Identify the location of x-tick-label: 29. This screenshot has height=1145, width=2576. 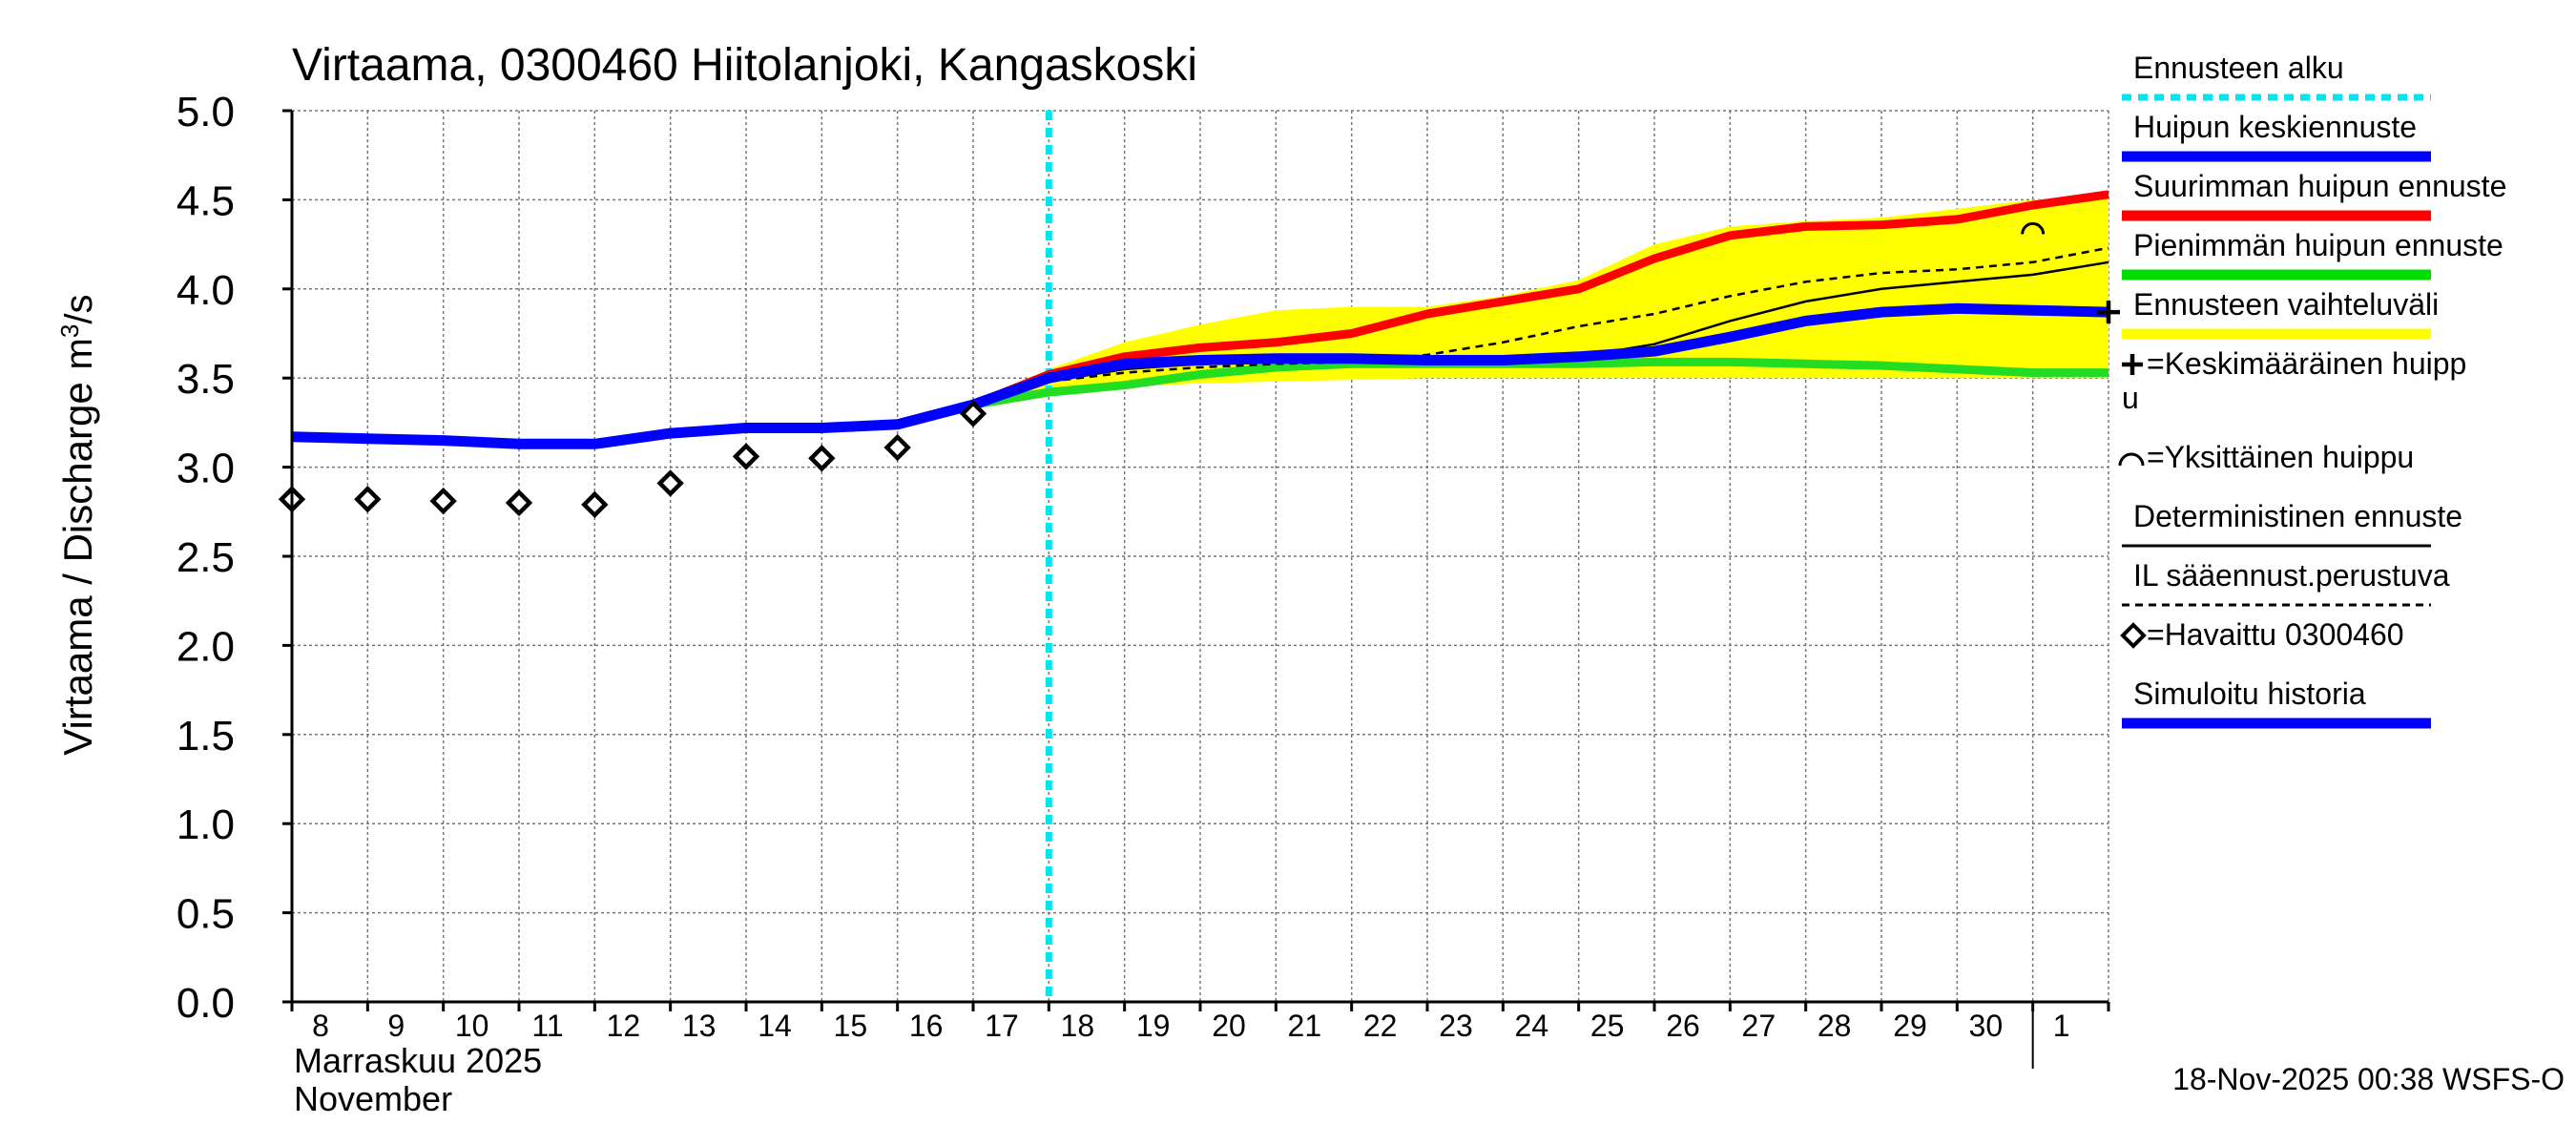
(1910, 1026).